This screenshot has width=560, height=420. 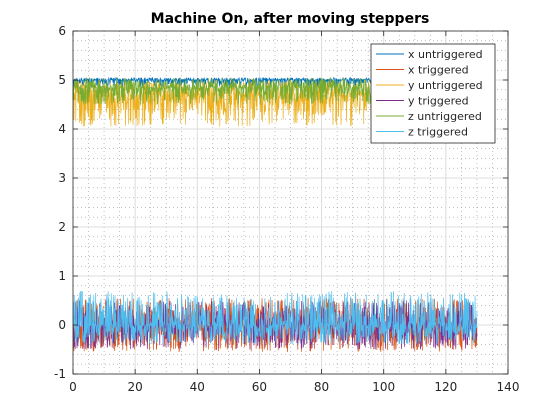 I want to click on y-tick-label: 6, so click(x=62, y=31).